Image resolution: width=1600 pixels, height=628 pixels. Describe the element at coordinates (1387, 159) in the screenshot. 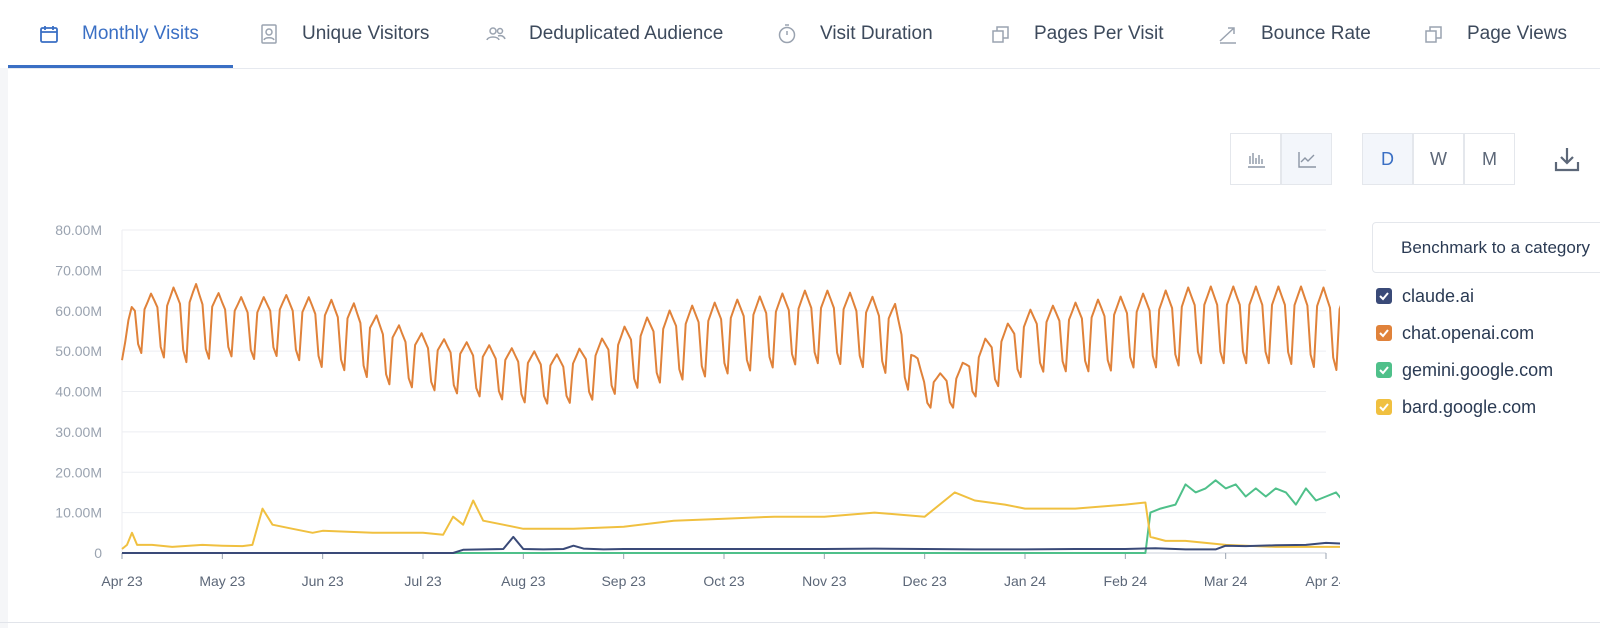

I see `granularity-daily-button: D` at that location.